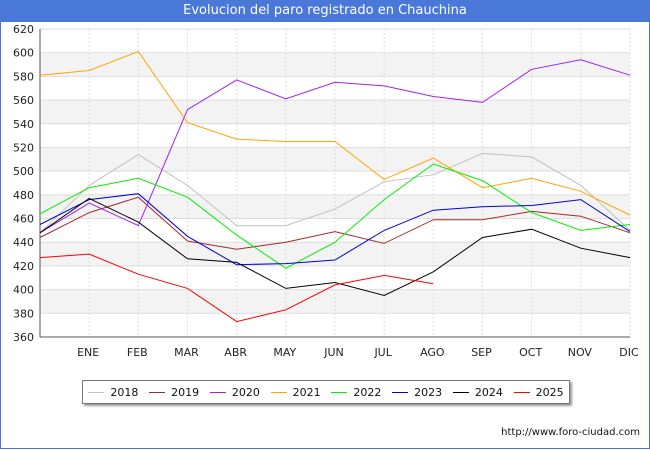 This screenshot has width=650, height=450. I want to click on legend-item-2025: 2025, so click(538, 392).